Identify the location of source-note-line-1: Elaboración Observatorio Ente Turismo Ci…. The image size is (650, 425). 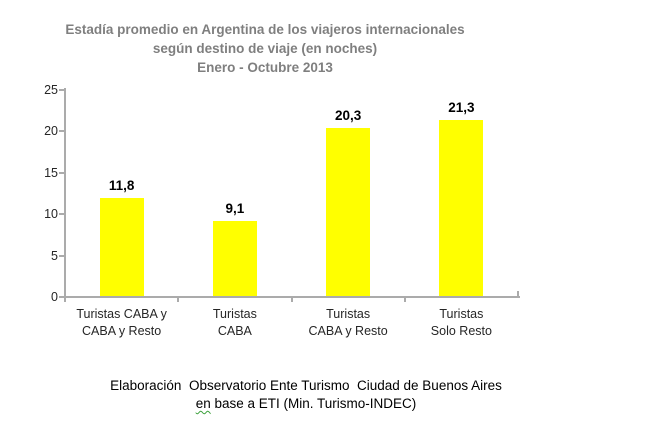
(306, 385).